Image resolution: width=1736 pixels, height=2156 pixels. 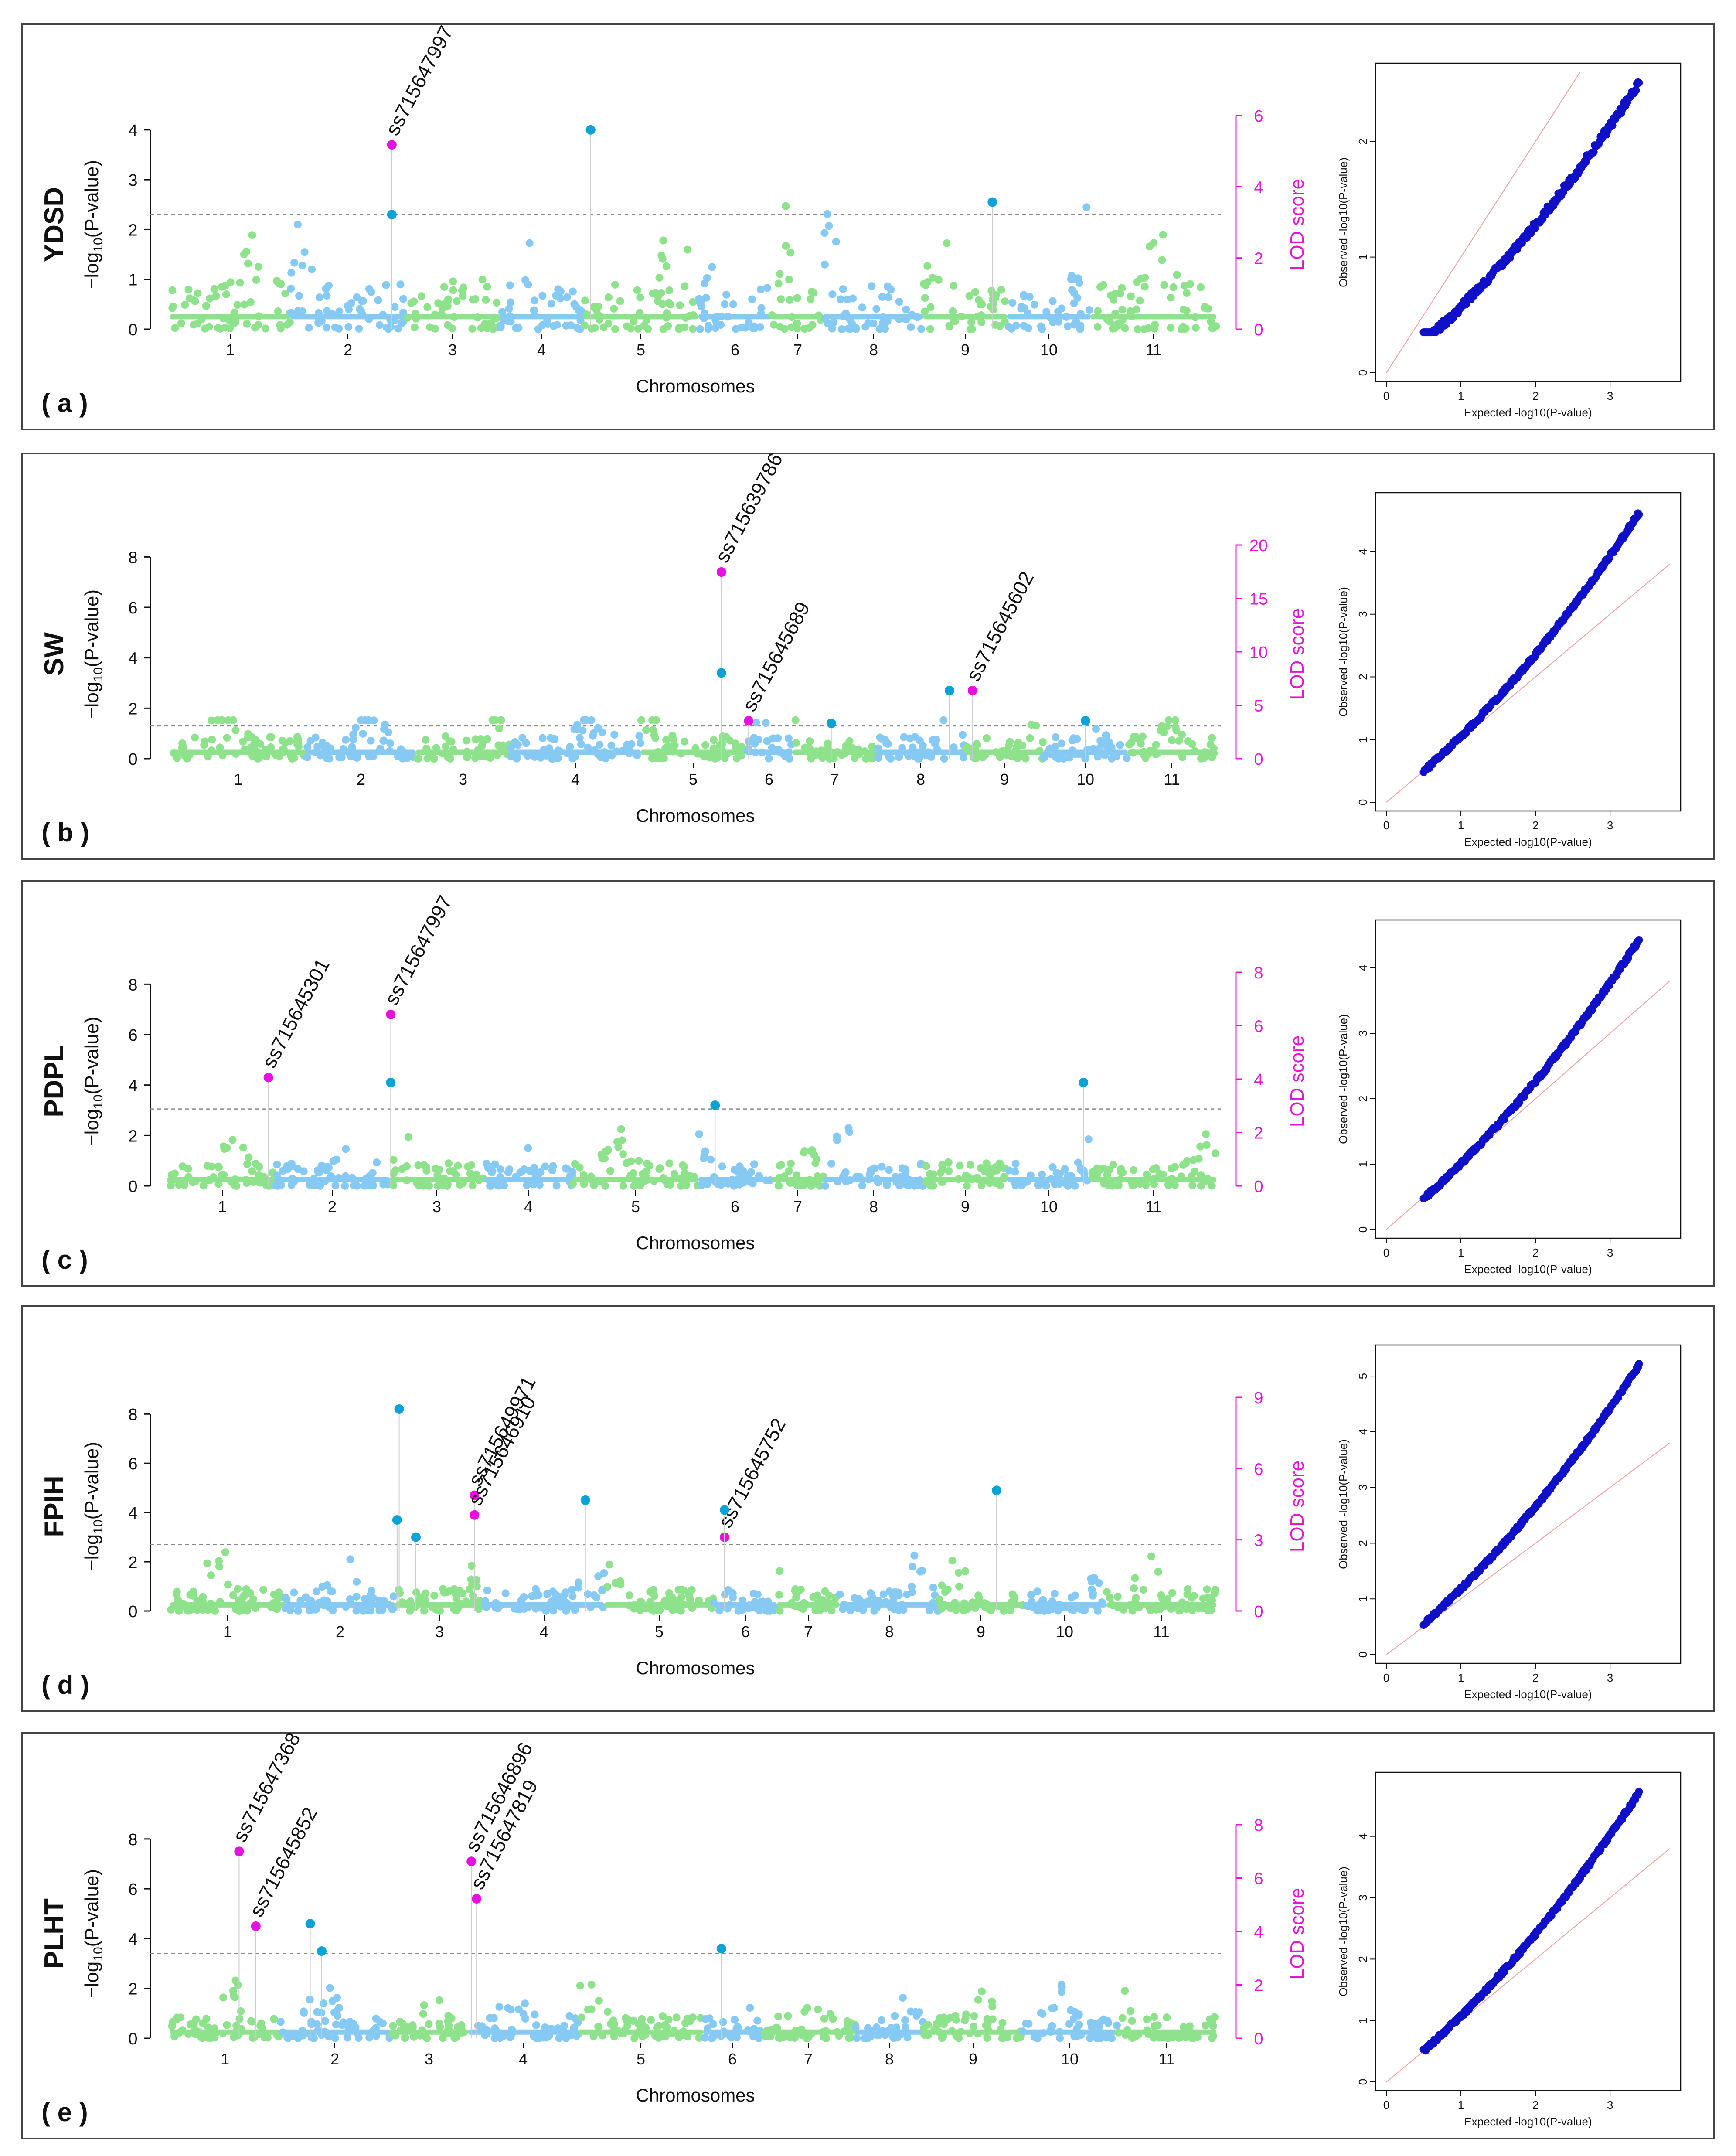 What do you see at coordinates (225, 2059) in the screenshot?
I see `chromosome-tick-label: 1` at bounding box center [225, 2059].